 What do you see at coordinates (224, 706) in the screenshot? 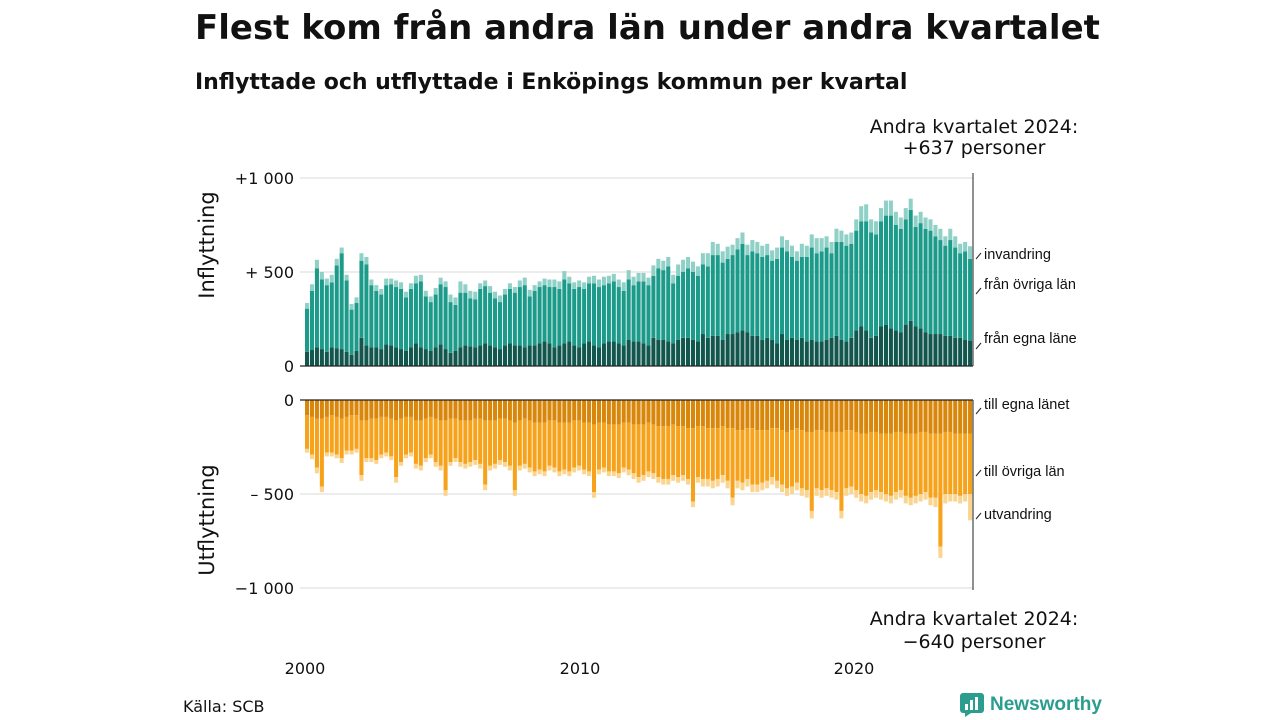
I see `source-note: Källa: SCB` at bounding box center [224, 706].